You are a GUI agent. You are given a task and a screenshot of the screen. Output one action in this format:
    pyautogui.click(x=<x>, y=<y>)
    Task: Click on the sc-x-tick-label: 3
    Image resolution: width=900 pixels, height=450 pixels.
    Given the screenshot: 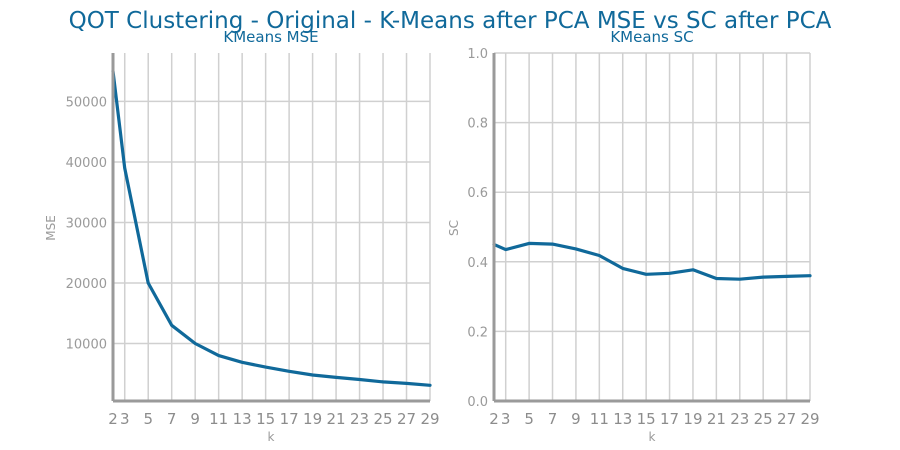 What is the action you would take?
    pyautogui.click(x=506, y=419)
    